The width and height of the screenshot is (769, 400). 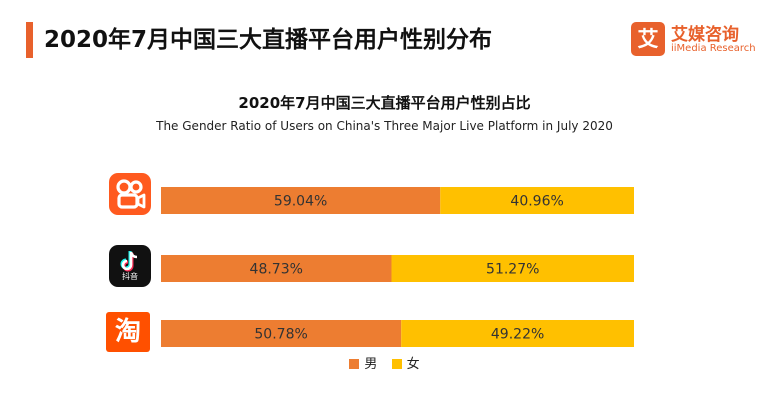 I want to click on kuaishou-icon, so click(x=130, y=194).